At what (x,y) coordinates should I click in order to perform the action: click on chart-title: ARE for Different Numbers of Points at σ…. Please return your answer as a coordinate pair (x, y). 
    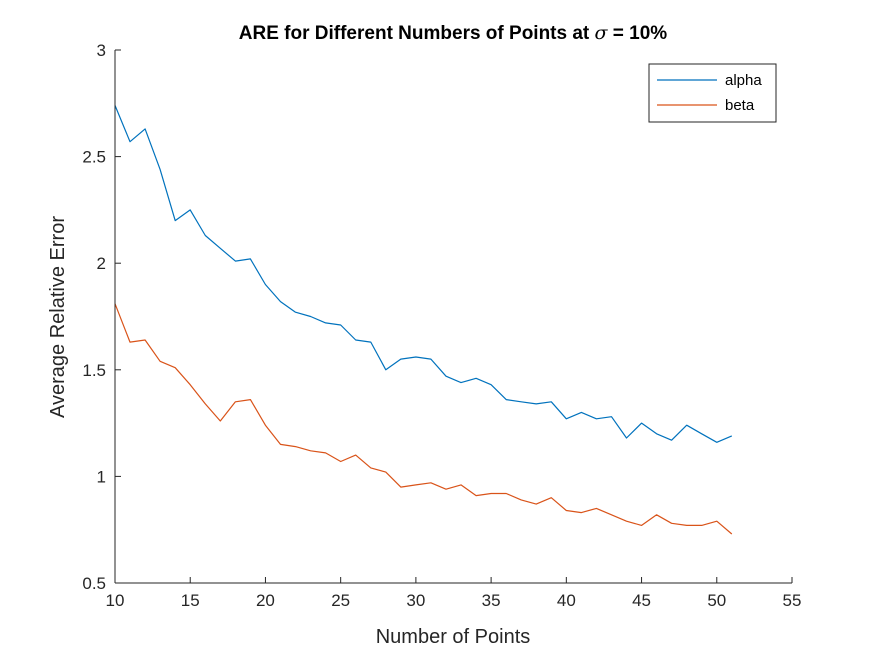
    Looking at the image, I should click on (453, 33).